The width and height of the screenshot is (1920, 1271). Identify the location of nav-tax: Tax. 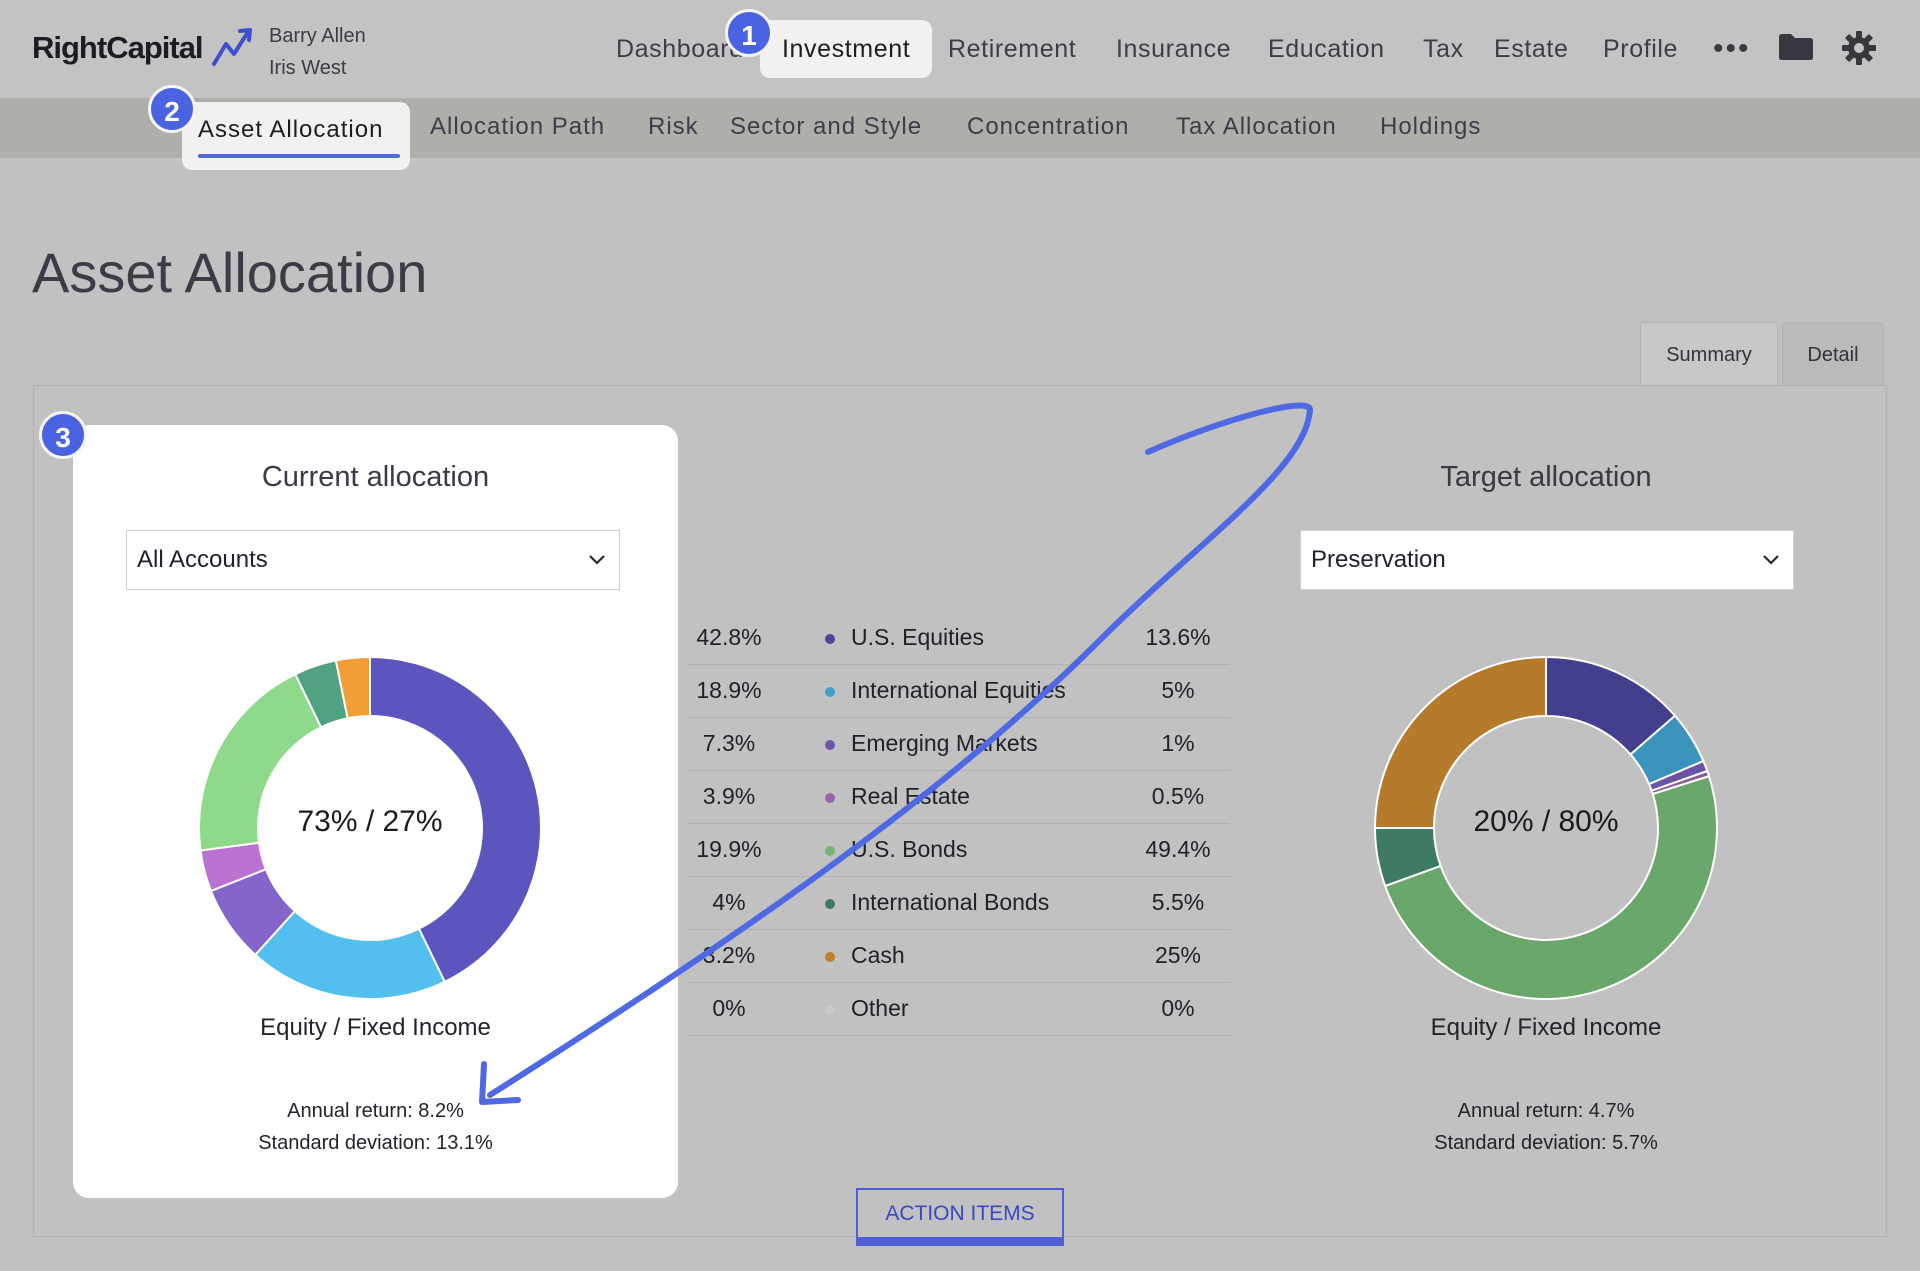
(1443, 49).